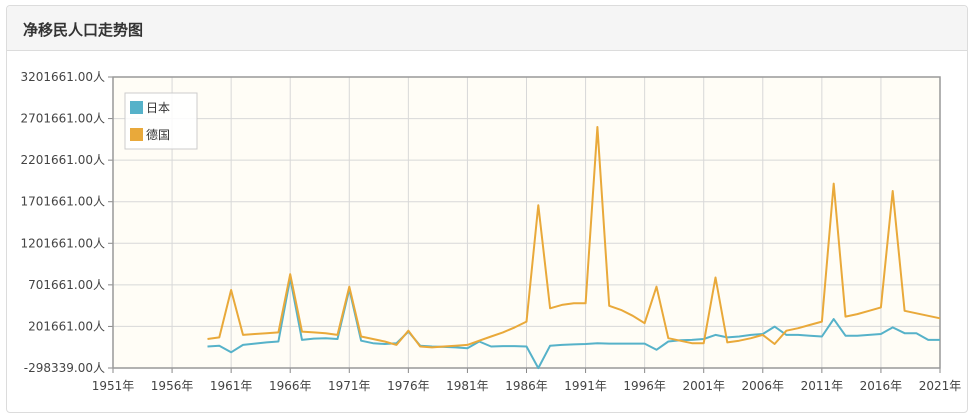  What do you see at coordinates (703, 386) in the screenshot?
I see `x-tick-label: 2001年` at bounding box center [703, 386].